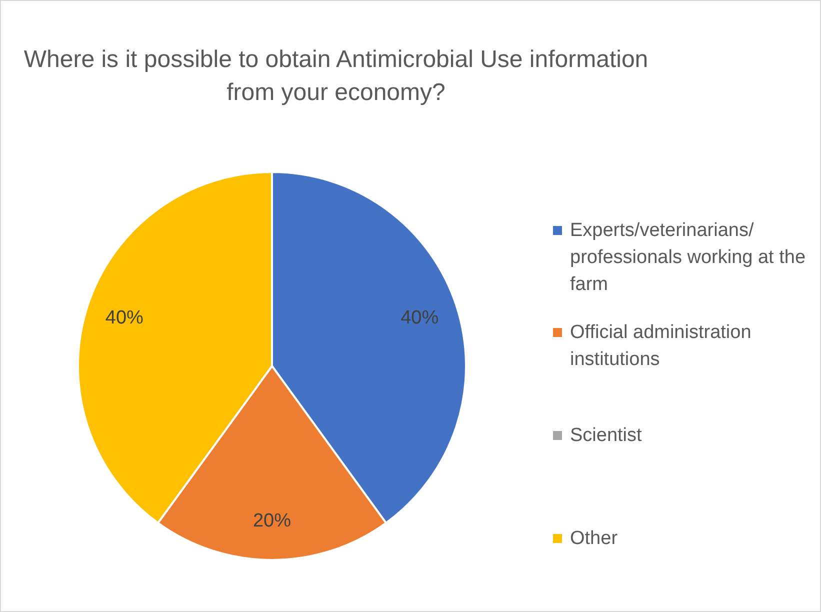 The height and width of the screenshot is (612, 821). I want to click on legend-label: Official administration institutions, so click(661, 346).